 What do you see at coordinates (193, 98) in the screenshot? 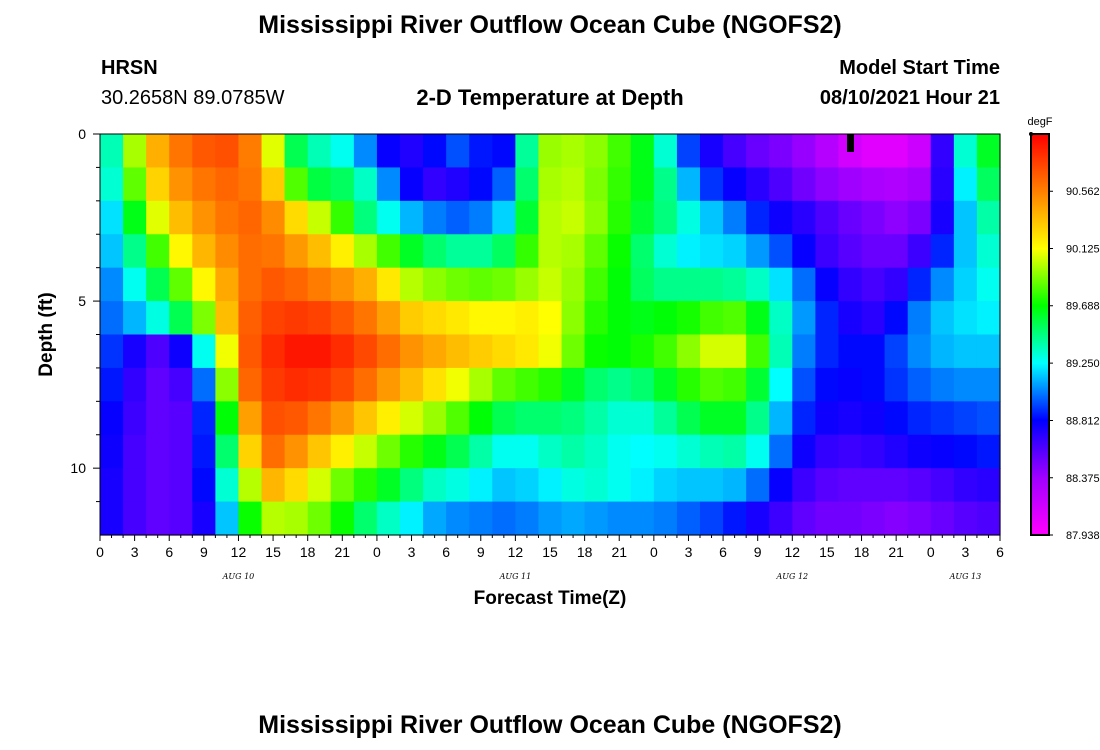
I see `station-coords: 30.2658N 89.0785W` at bounding box center [193, 98].